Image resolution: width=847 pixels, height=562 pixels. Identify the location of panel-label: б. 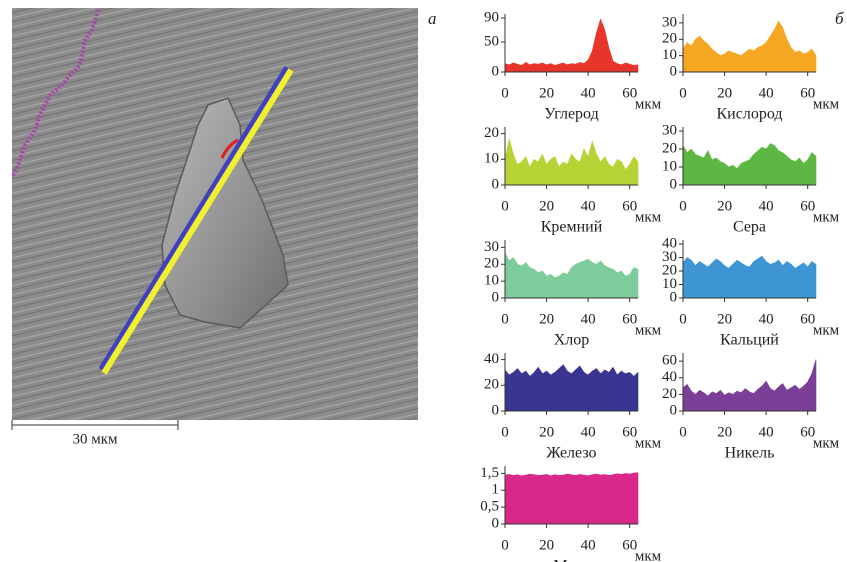
(839, 18).